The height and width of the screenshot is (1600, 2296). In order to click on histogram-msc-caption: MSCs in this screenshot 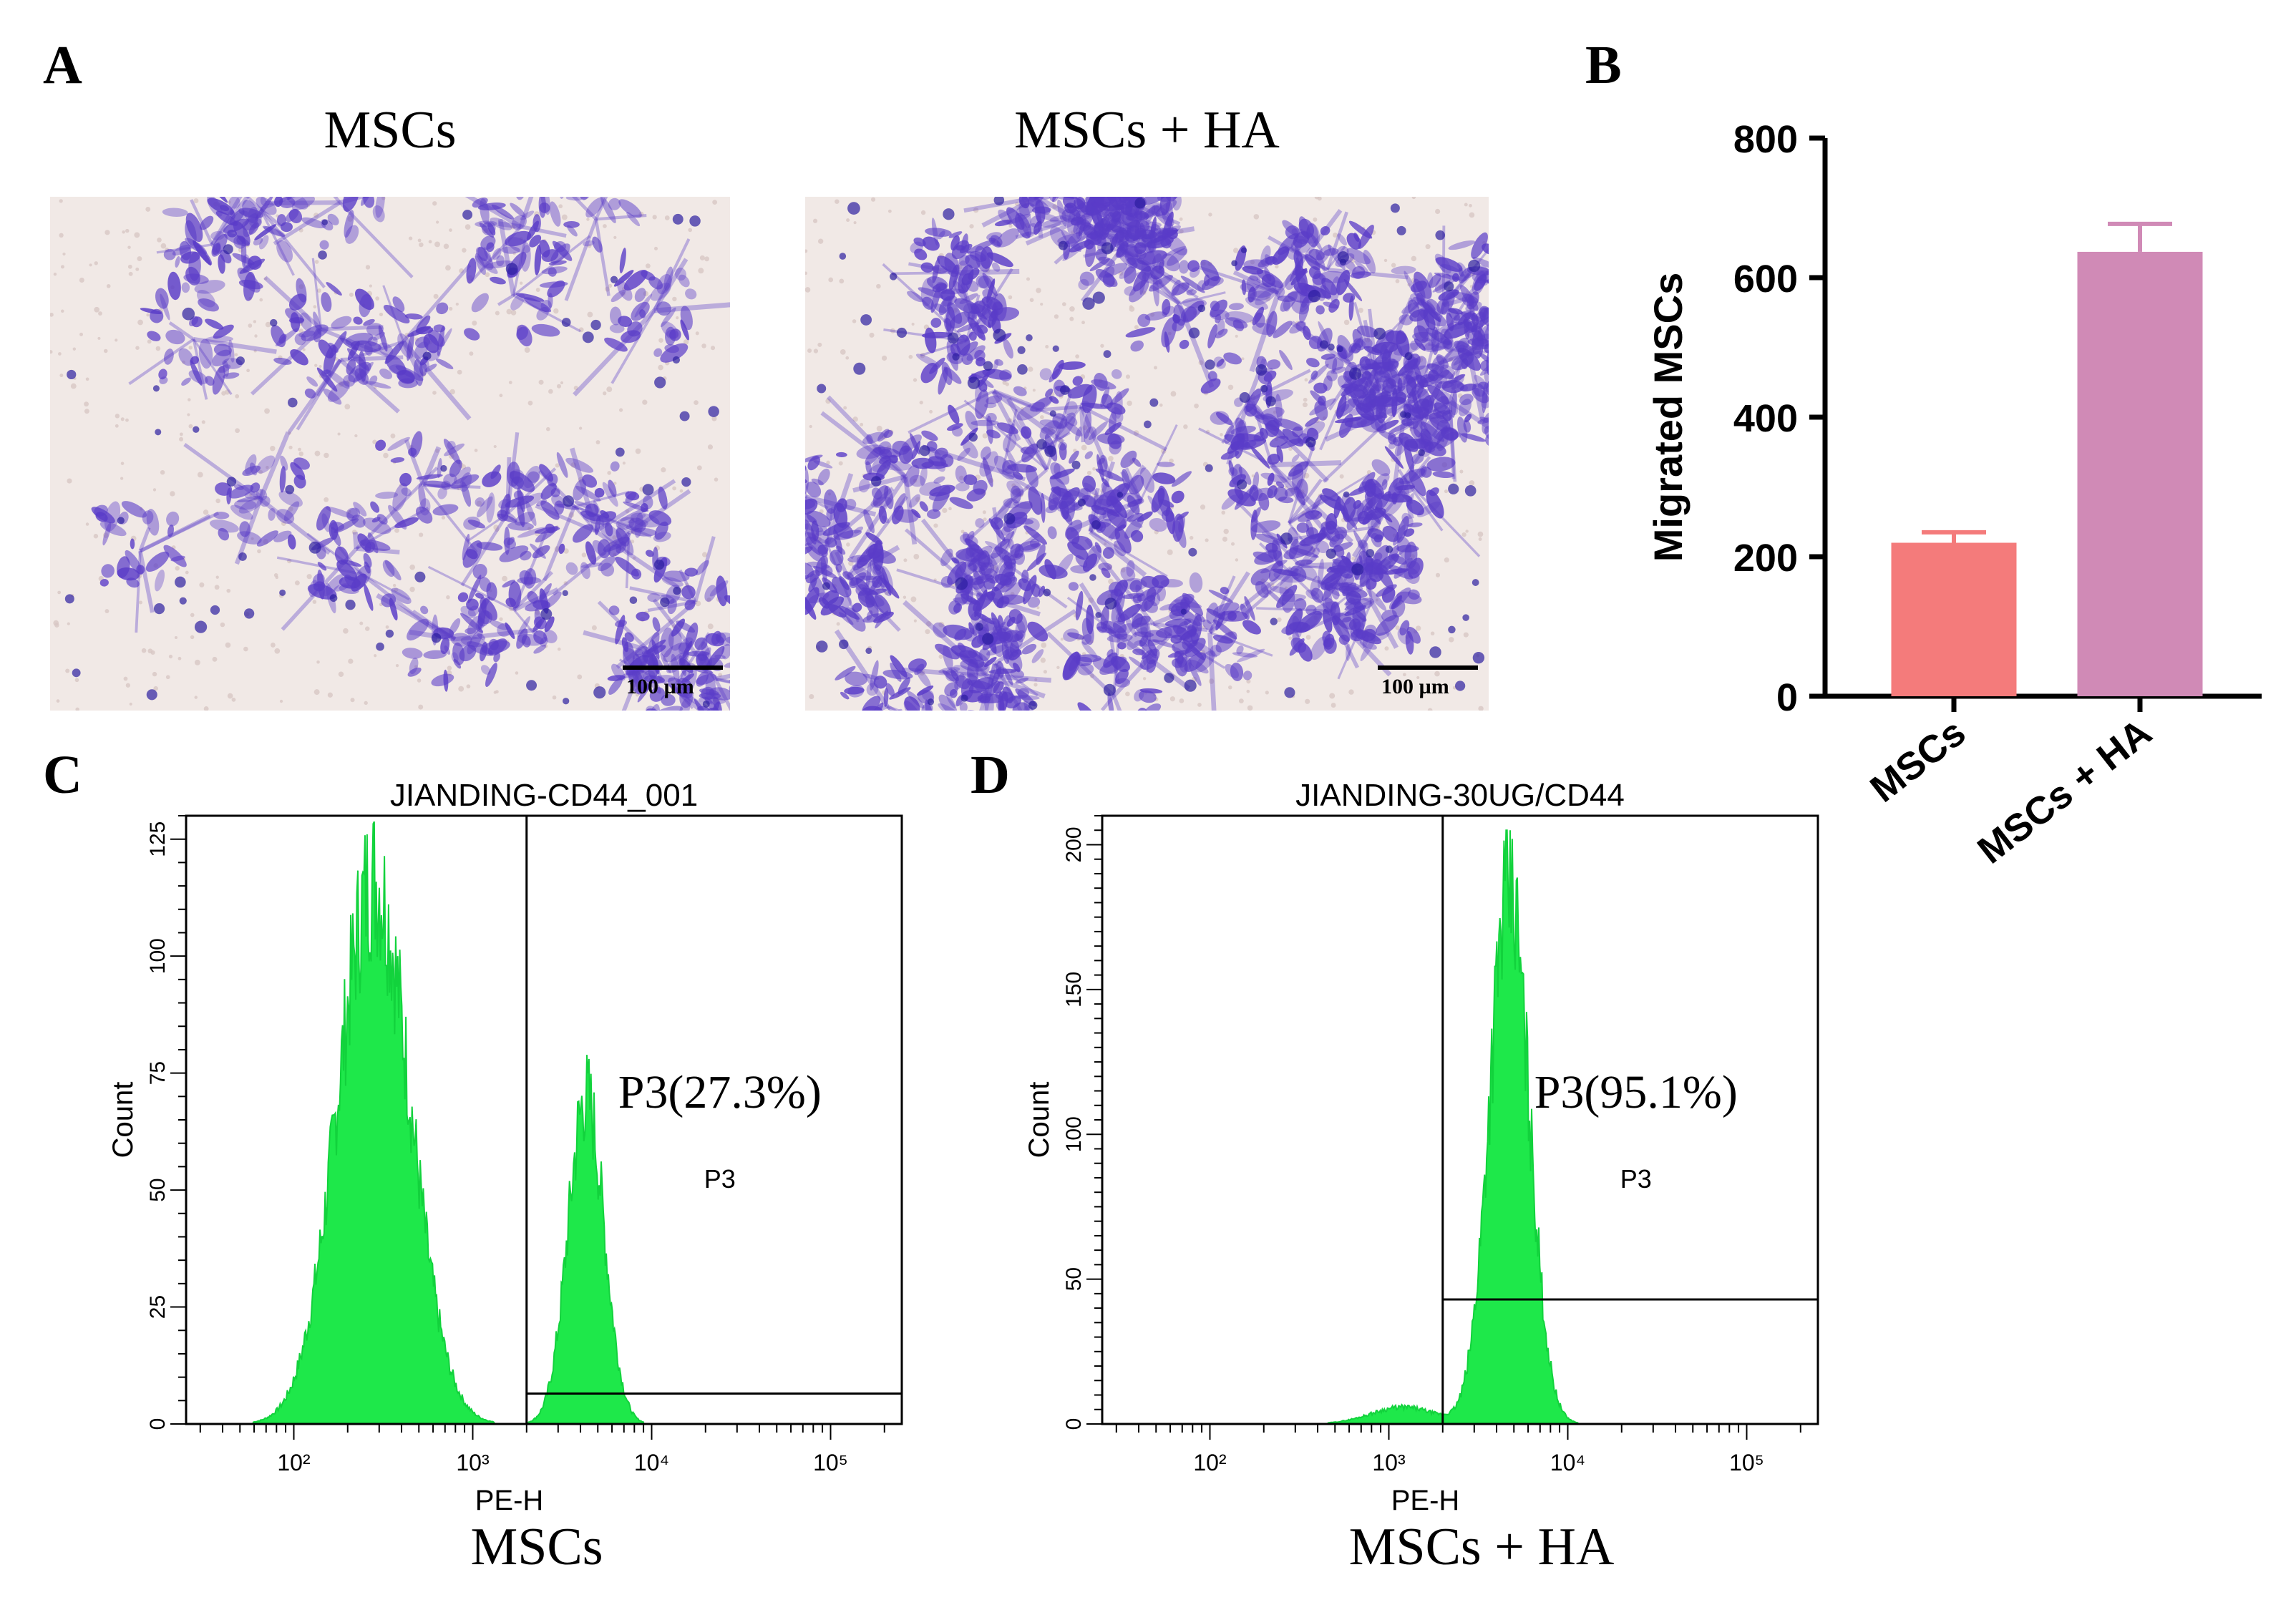, I will do `click(537, 1547)`.